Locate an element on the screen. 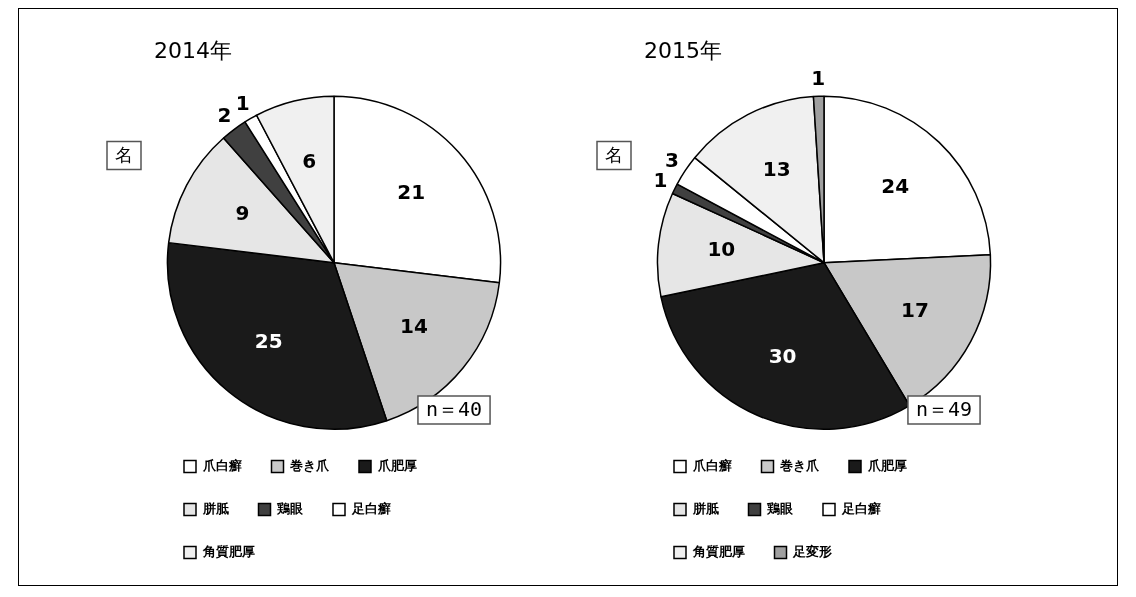 The image size is (1136, 597). data-label: 9 is located at coordinates (242, 212).